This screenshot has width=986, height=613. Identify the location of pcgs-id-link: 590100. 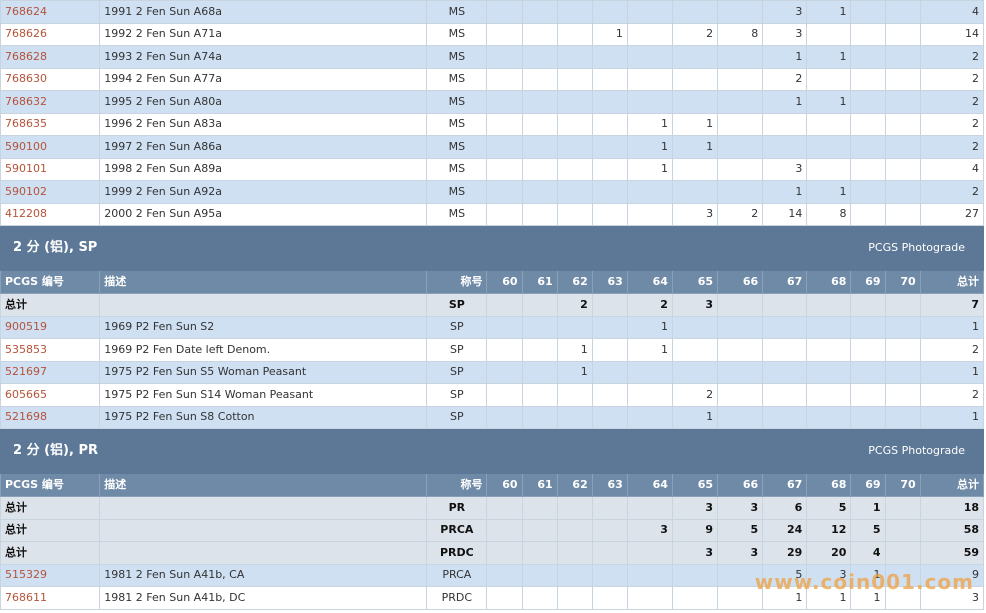
(50, 147).